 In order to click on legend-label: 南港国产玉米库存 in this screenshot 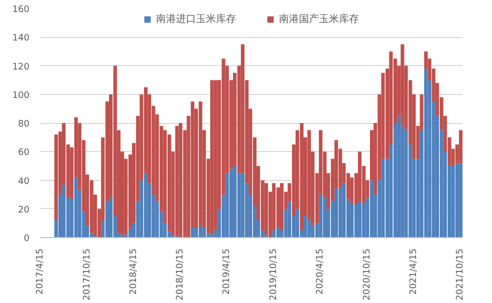, I will do `click(319, 19)`.